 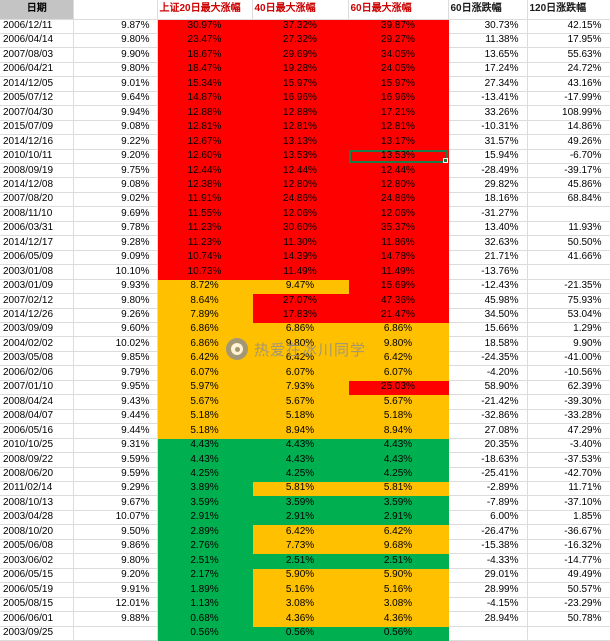 What do you see at coordinates (205, 243) in the screenshot?
I see `max20-cell: 11.23%` at bounding box center [205, 243].